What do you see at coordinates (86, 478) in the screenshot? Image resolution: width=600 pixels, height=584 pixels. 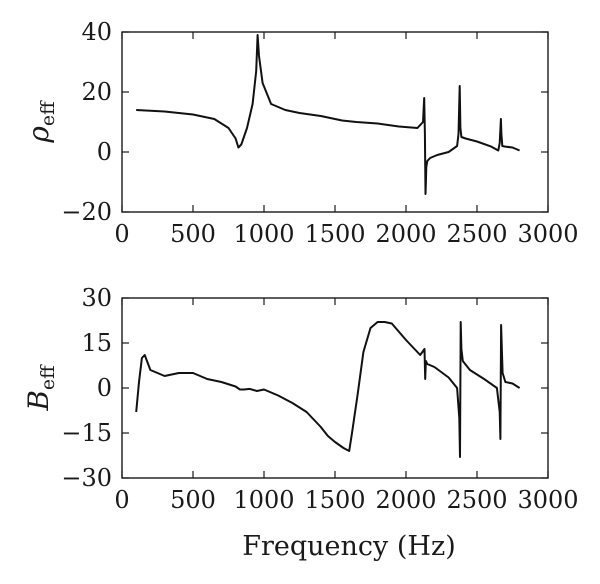 I see `y-tick-label: −30` at bounding box center [86, 478].